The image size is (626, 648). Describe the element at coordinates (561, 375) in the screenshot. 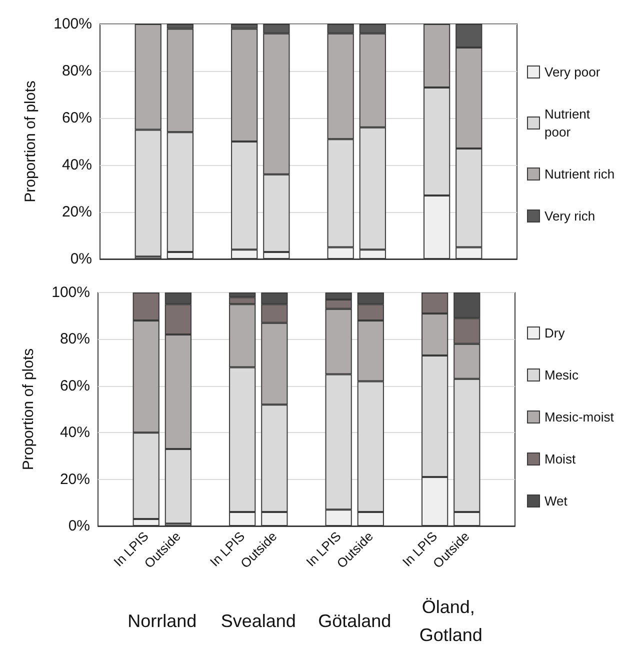

I see `legend-label: Mesic` at that location.